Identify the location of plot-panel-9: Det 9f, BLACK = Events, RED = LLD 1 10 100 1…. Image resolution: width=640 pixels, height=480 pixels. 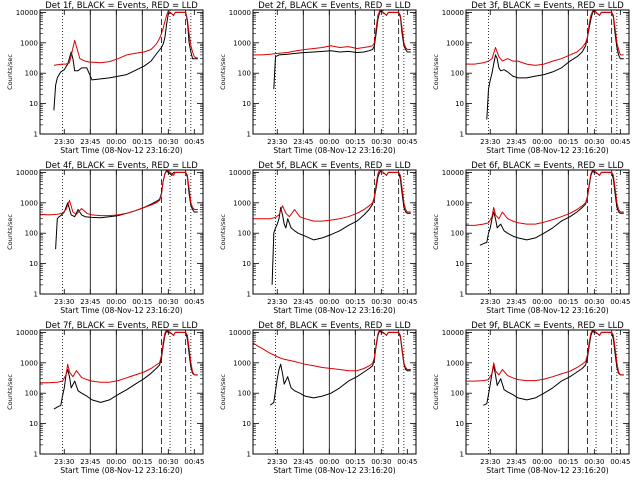
(531, 398).